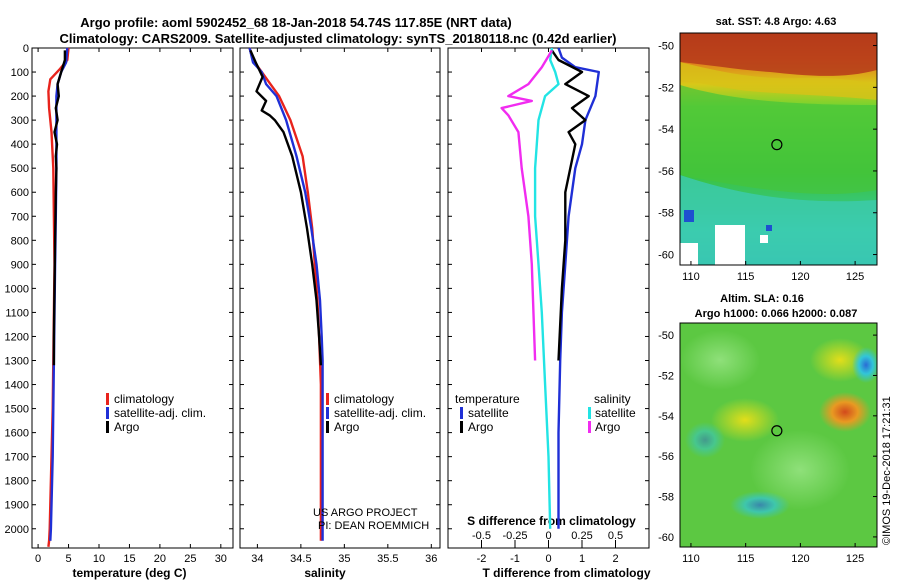 The image size is (900, 580). I want to click on y-tick-label: 1800, so click(17, 482).